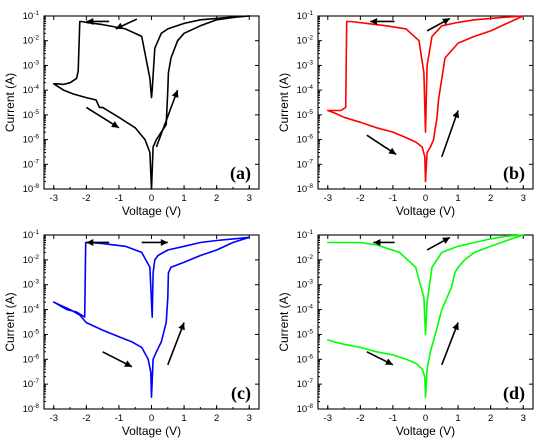  Describe the element at coordinates (514, 393) in the screenshot. I see `panel-label: (d)` at that location.